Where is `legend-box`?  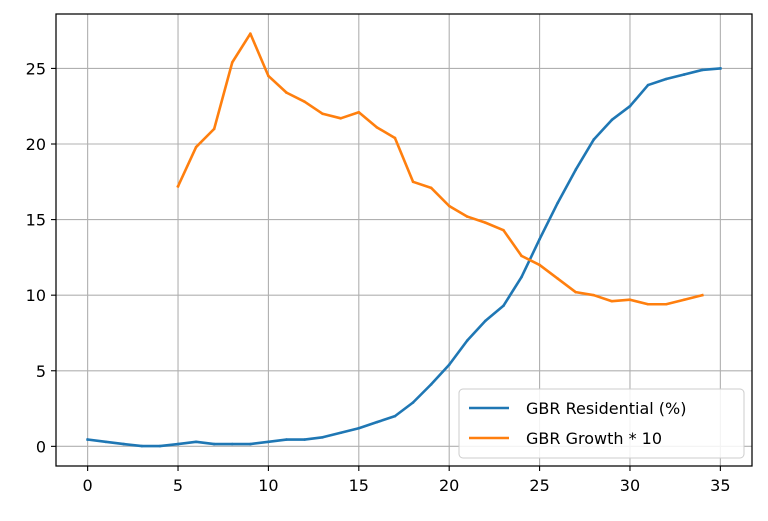
legend-box is located at coordinates (601, 423).